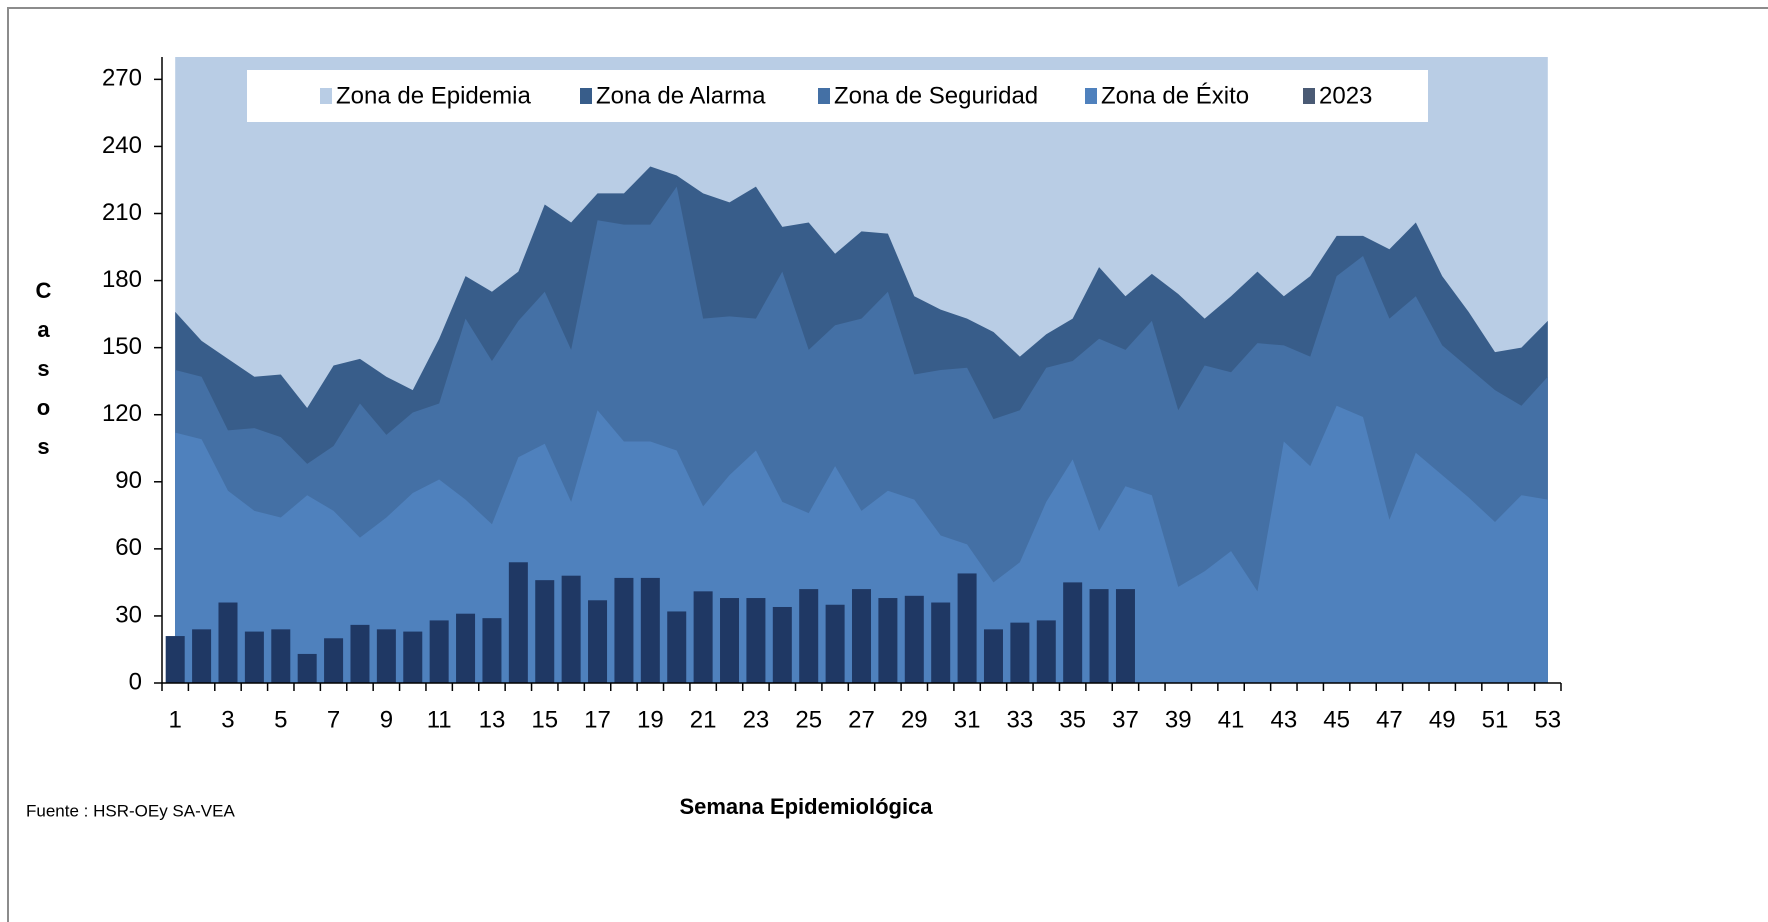  I want to click on y-tick-label: 210, so click(122, 212).